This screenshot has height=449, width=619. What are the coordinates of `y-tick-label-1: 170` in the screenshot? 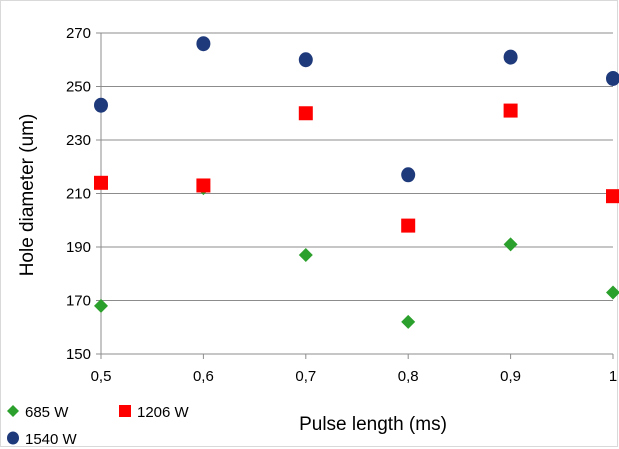 It's located at (78, 301).